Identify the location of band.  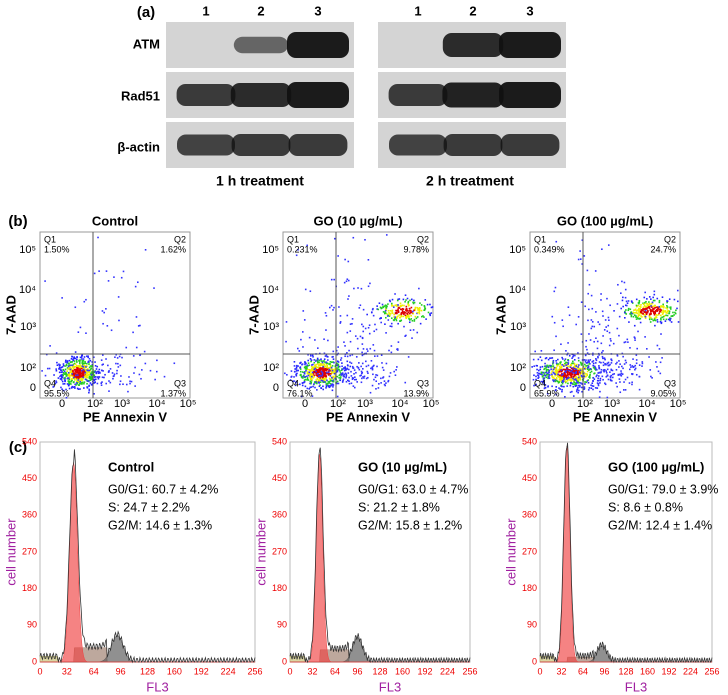
(261, 95).